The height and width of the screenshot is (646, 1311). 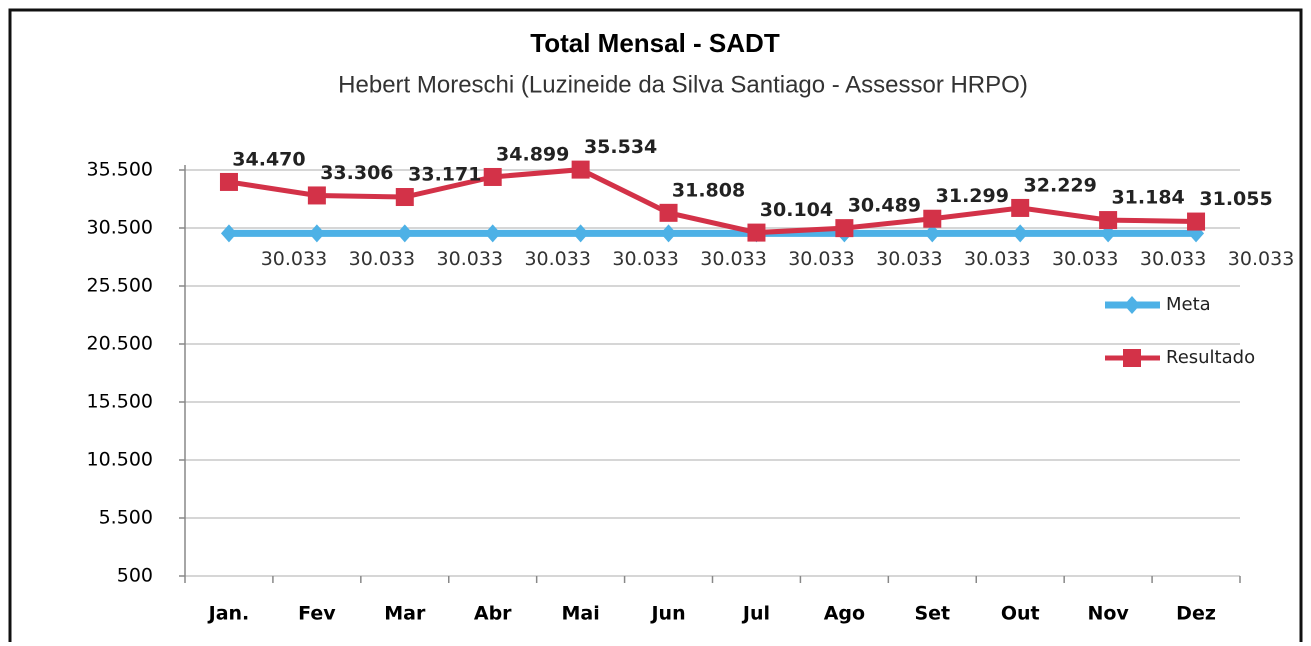 What do you see at coordinates (228, 614) in the screenshot?
I see `x-tick-label: Jan.` at bounding box center [228, 614].